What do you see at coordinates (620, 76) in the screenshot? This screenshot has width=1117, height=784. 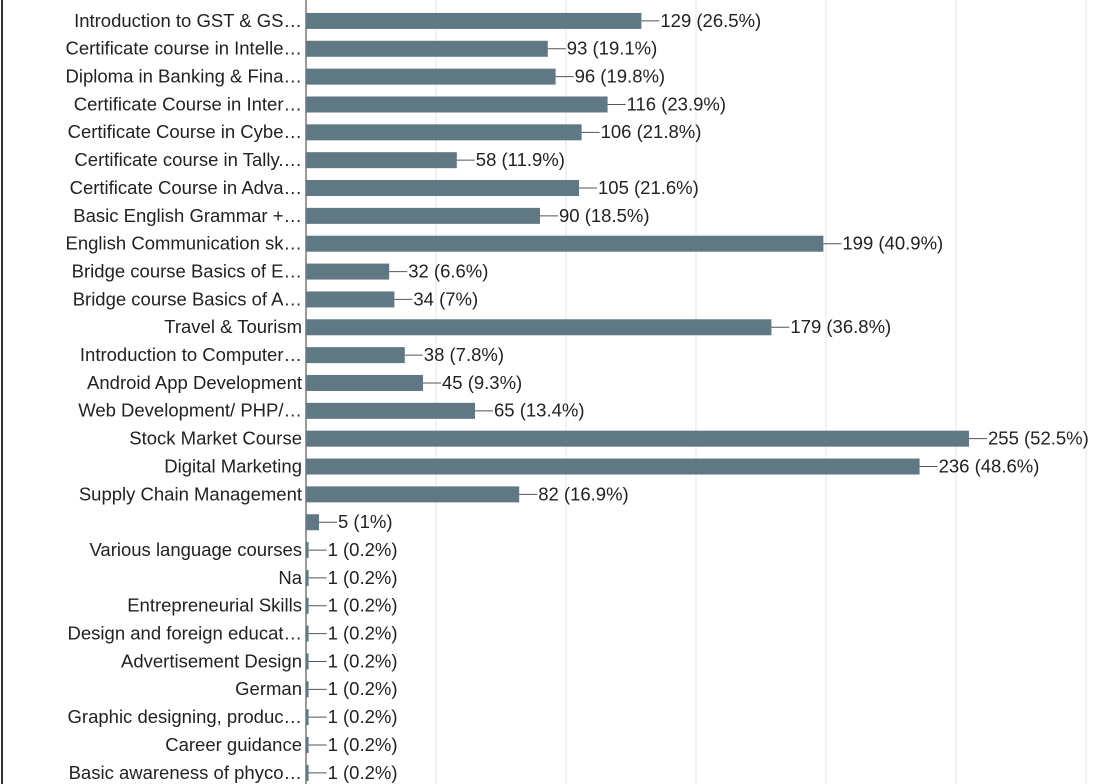 I see `value-label: 96 (19.8%)` at bounding box center [620, 76].